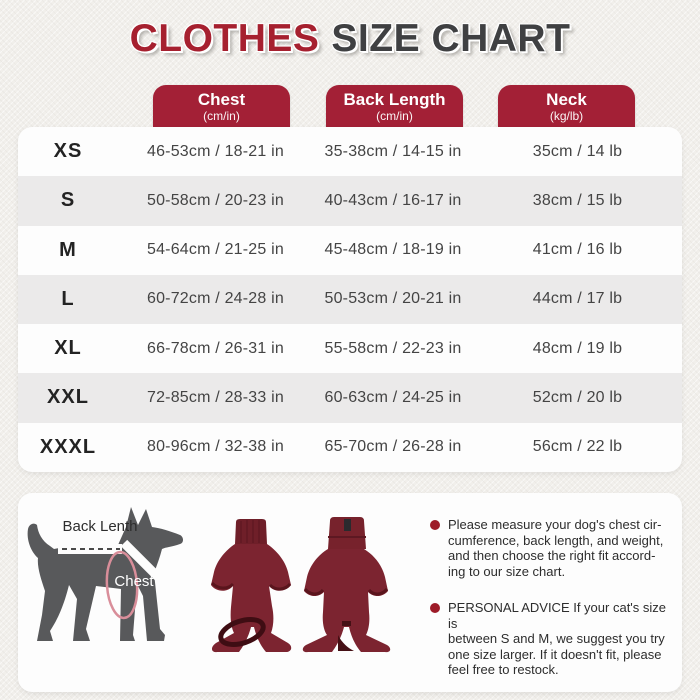 The height and width of the screenshot is (700, 700). I want to click on size-label: XXL, so click(68, 397).